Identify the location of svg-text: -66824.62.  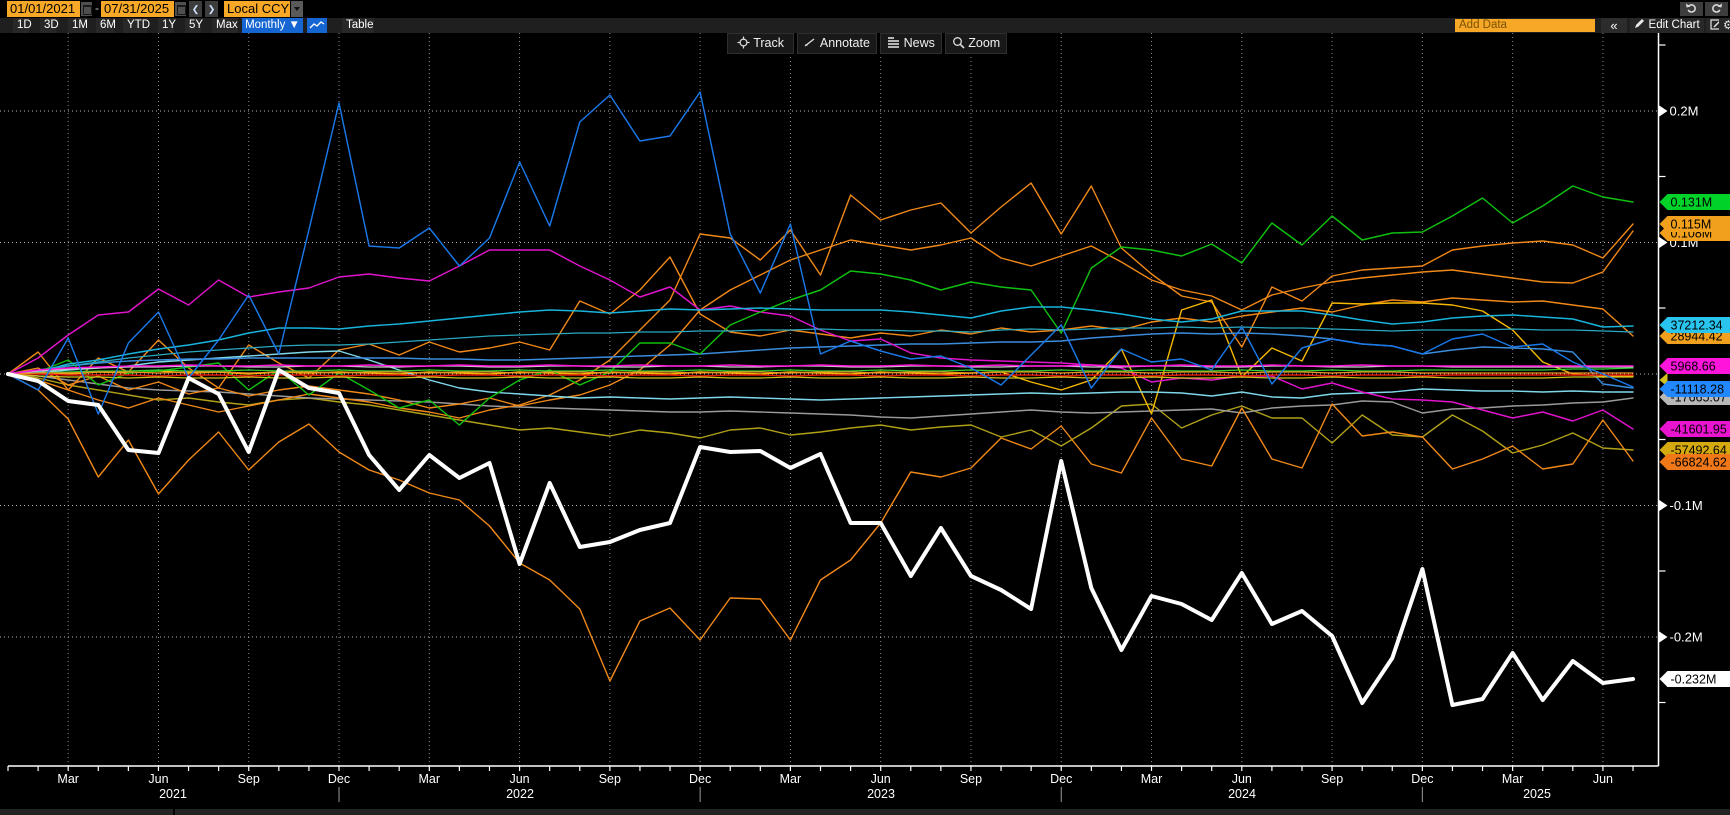
(1699, 463).